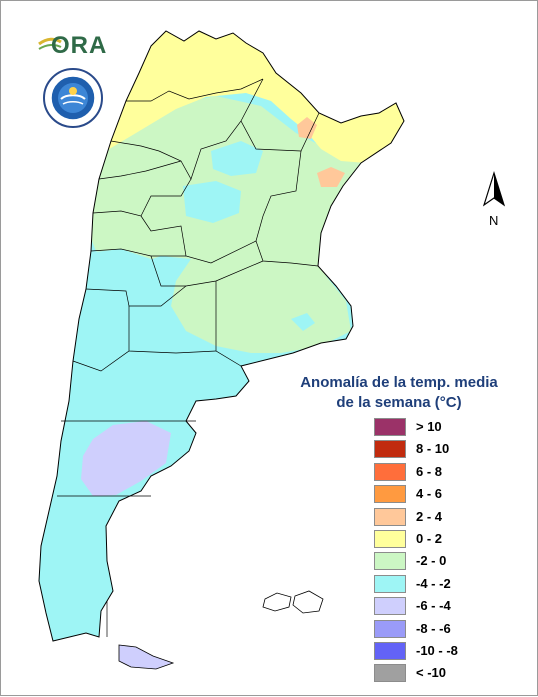  Describe the element at coordinates (399, 402) in the screenshot. I see `legend-title-line-2: de la semana (°C)` at that location.